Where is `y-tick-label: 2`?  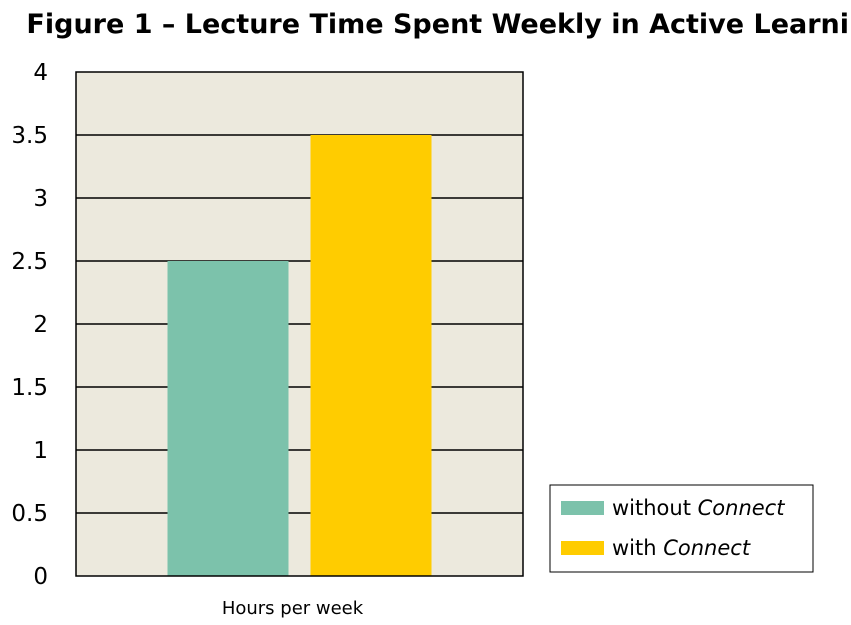
y-tick-label: 2 is located at coordinates (40, 325).